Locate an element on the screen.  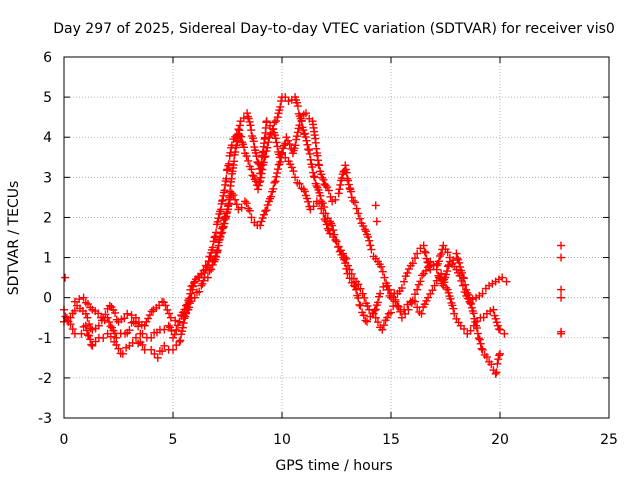
y-tick-label: -2 is located at coordinates (45, 379).